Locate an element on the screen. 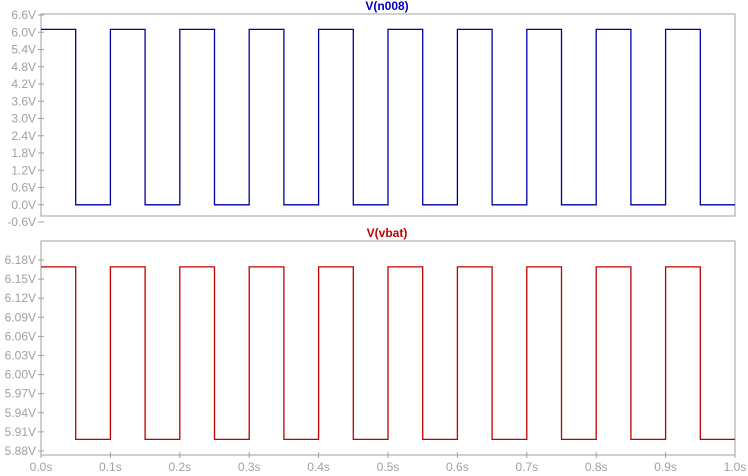  y-tick-label: 5.4V is located at coordinates (23, 50).